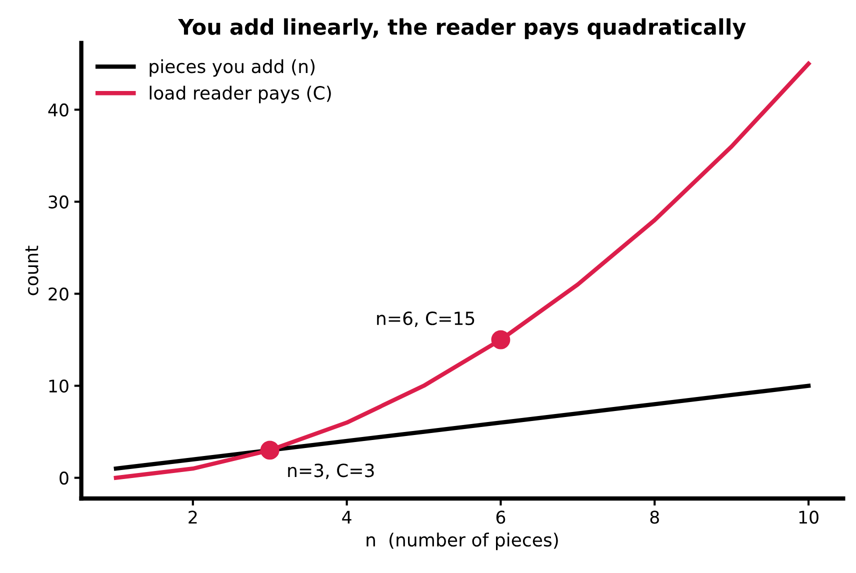  I want to click on x-tick-label: 2, so click(192, 517).